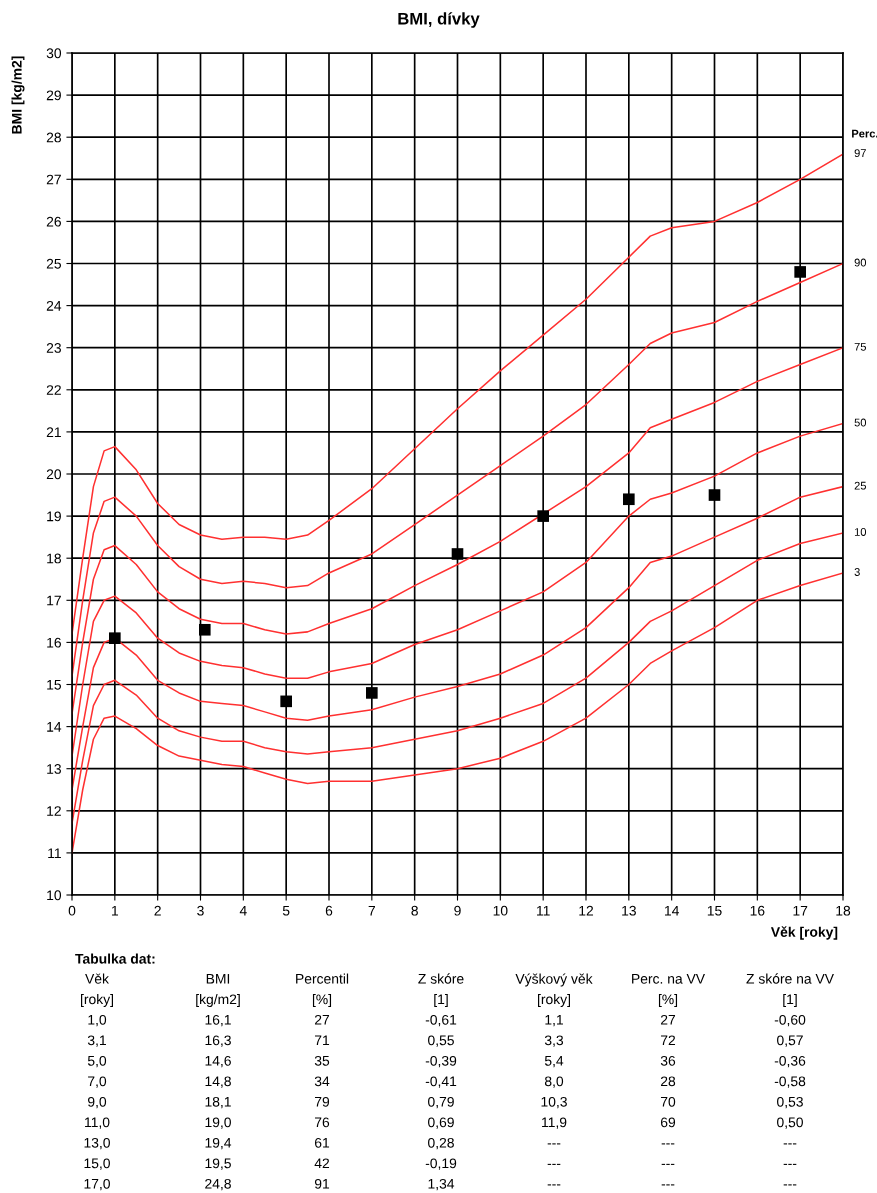  Describe the element at coordinates (96, 1041) in the screenshot. I see `text: 3,1` at that location.